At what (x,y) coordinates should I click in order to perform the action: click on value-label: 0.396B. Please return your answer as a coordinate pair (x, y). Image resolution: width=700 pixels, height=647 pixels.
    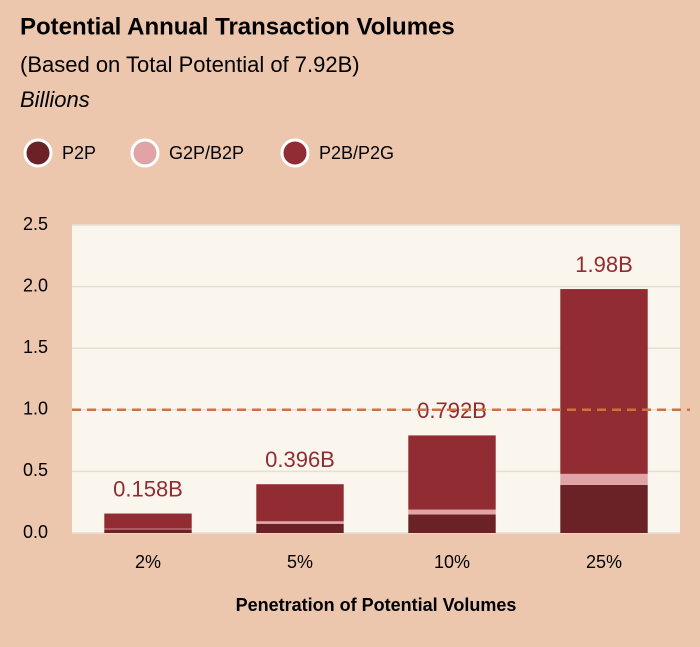
    Looking at the image, I should click on (300, 459).